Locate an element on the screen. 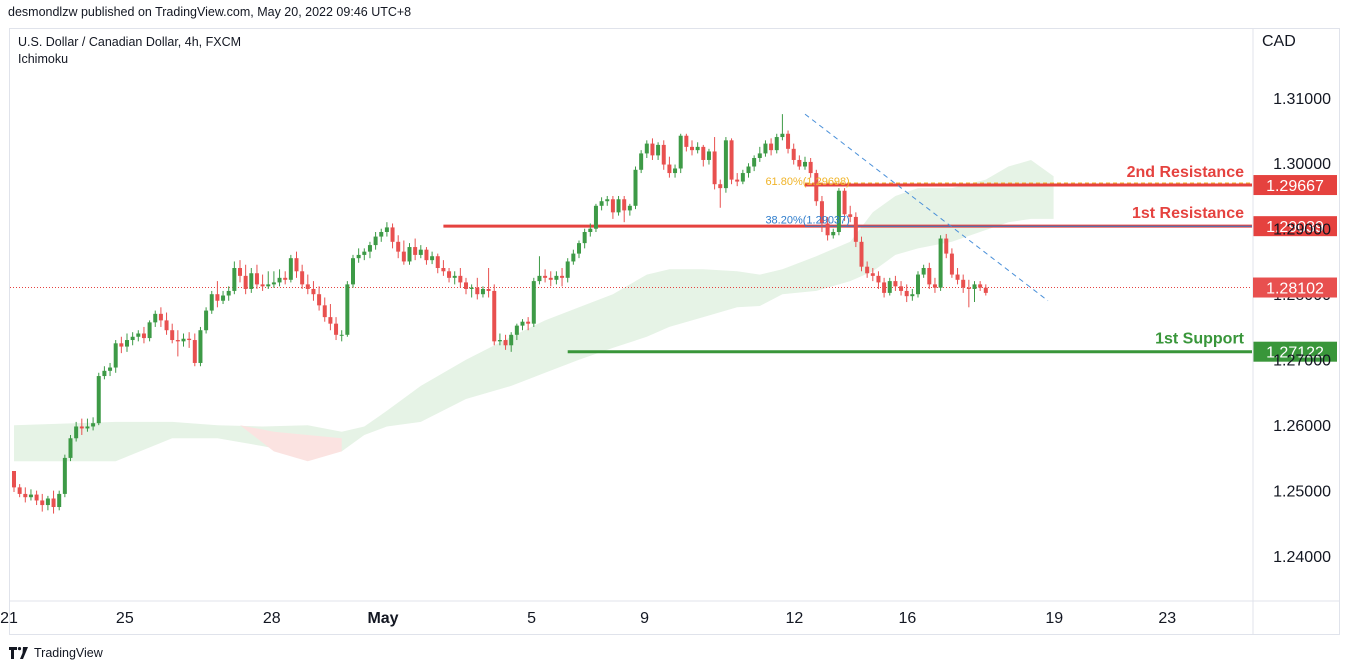 Image resolution: width=1353 pixels, height=671 pixels. resistance-2-price-text: 1.29667 is located at coordinates (1295, 186).